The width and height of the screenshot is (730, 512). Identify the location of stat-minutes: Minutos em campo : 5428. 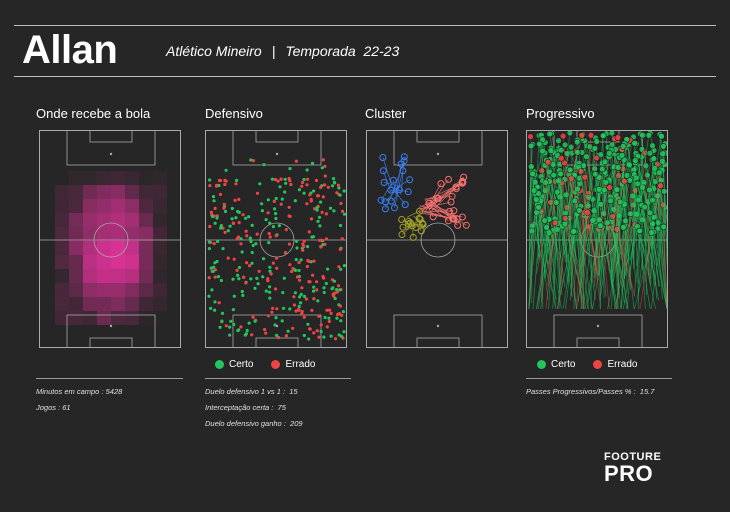
(79, 391).